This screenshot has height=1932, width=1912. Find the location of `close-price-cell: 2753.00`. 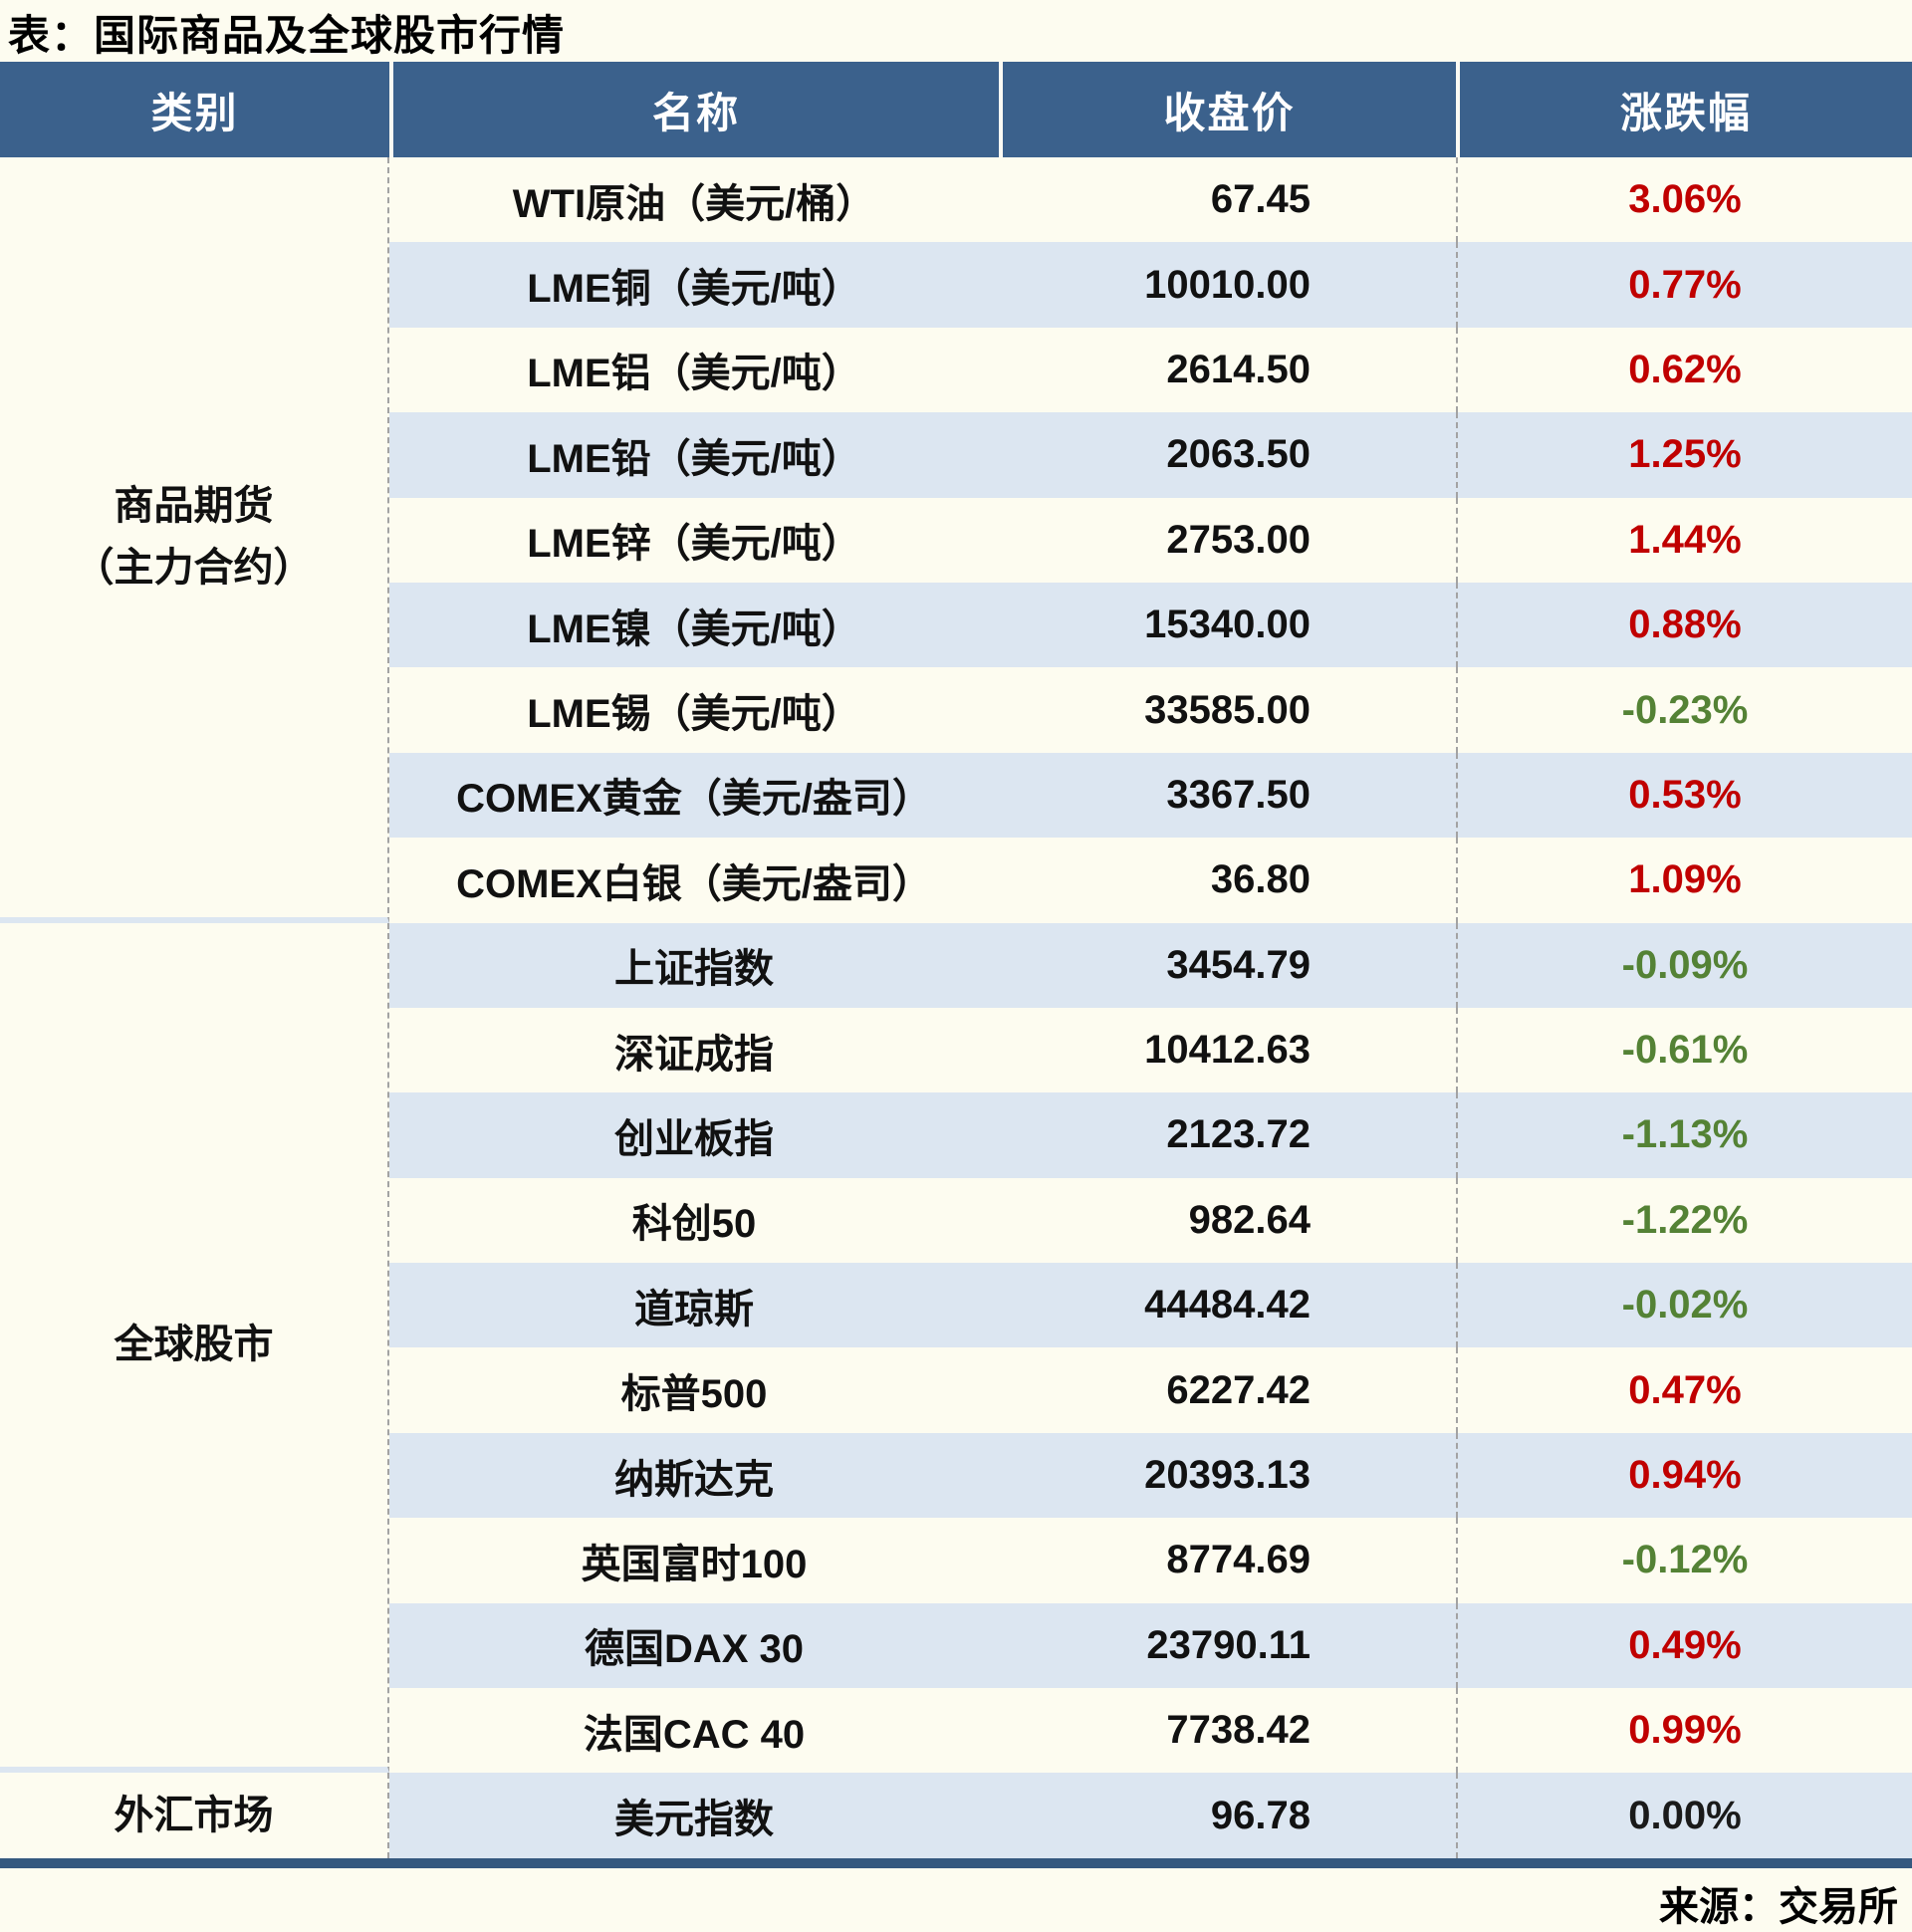

close-price-cell: 2753.00 is located at coordinates (1238, 539).